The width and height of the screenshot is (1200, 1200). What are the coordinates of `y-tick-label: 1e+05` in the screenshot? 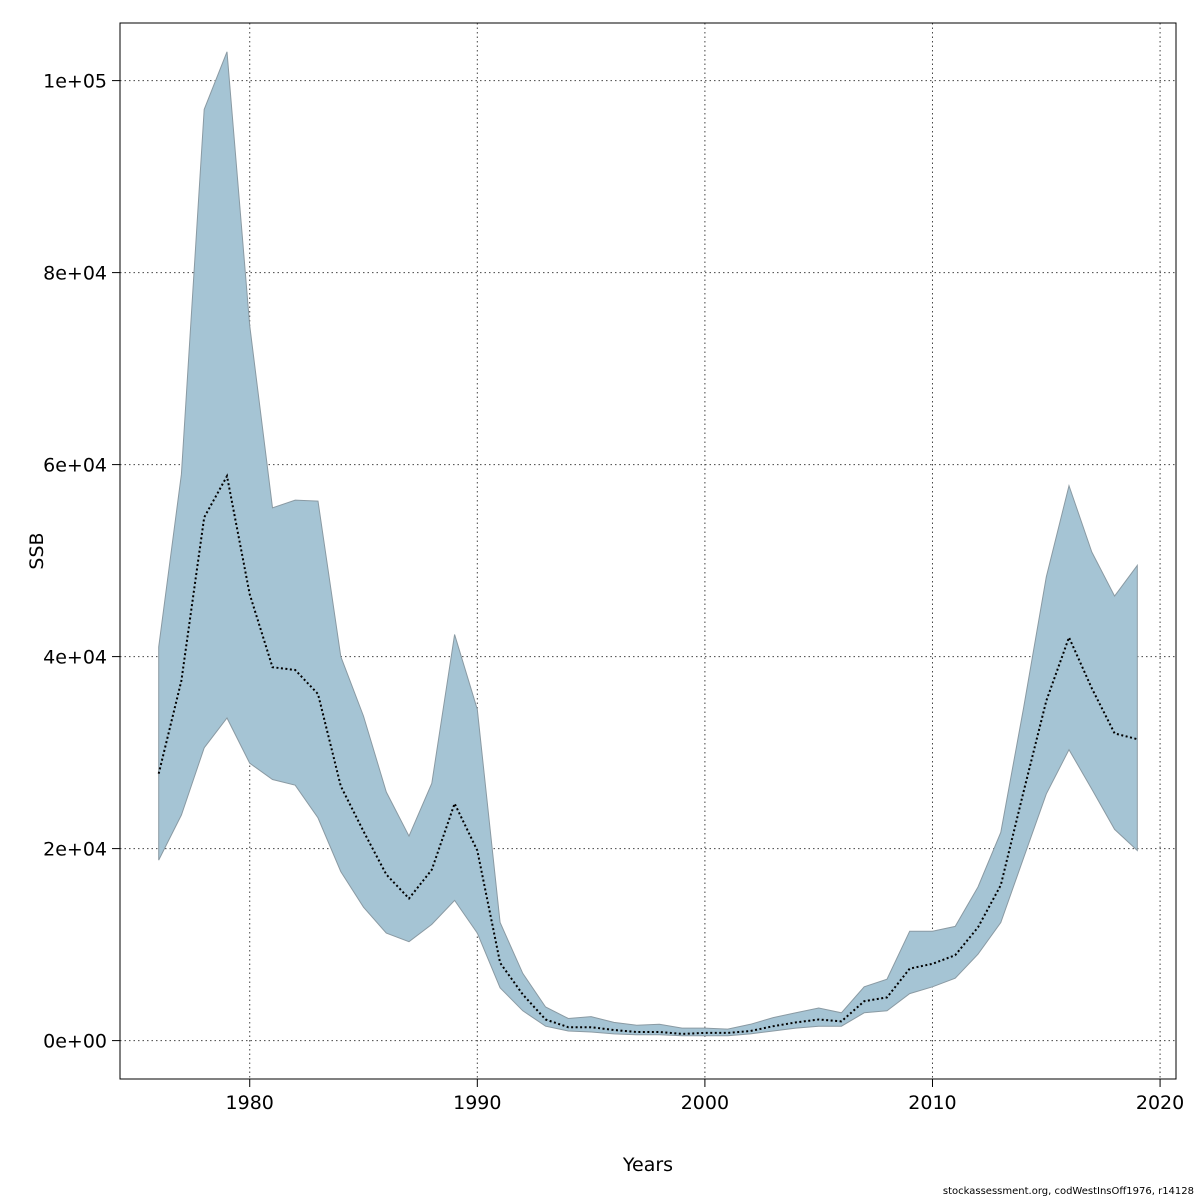 It's located at (75, 82).